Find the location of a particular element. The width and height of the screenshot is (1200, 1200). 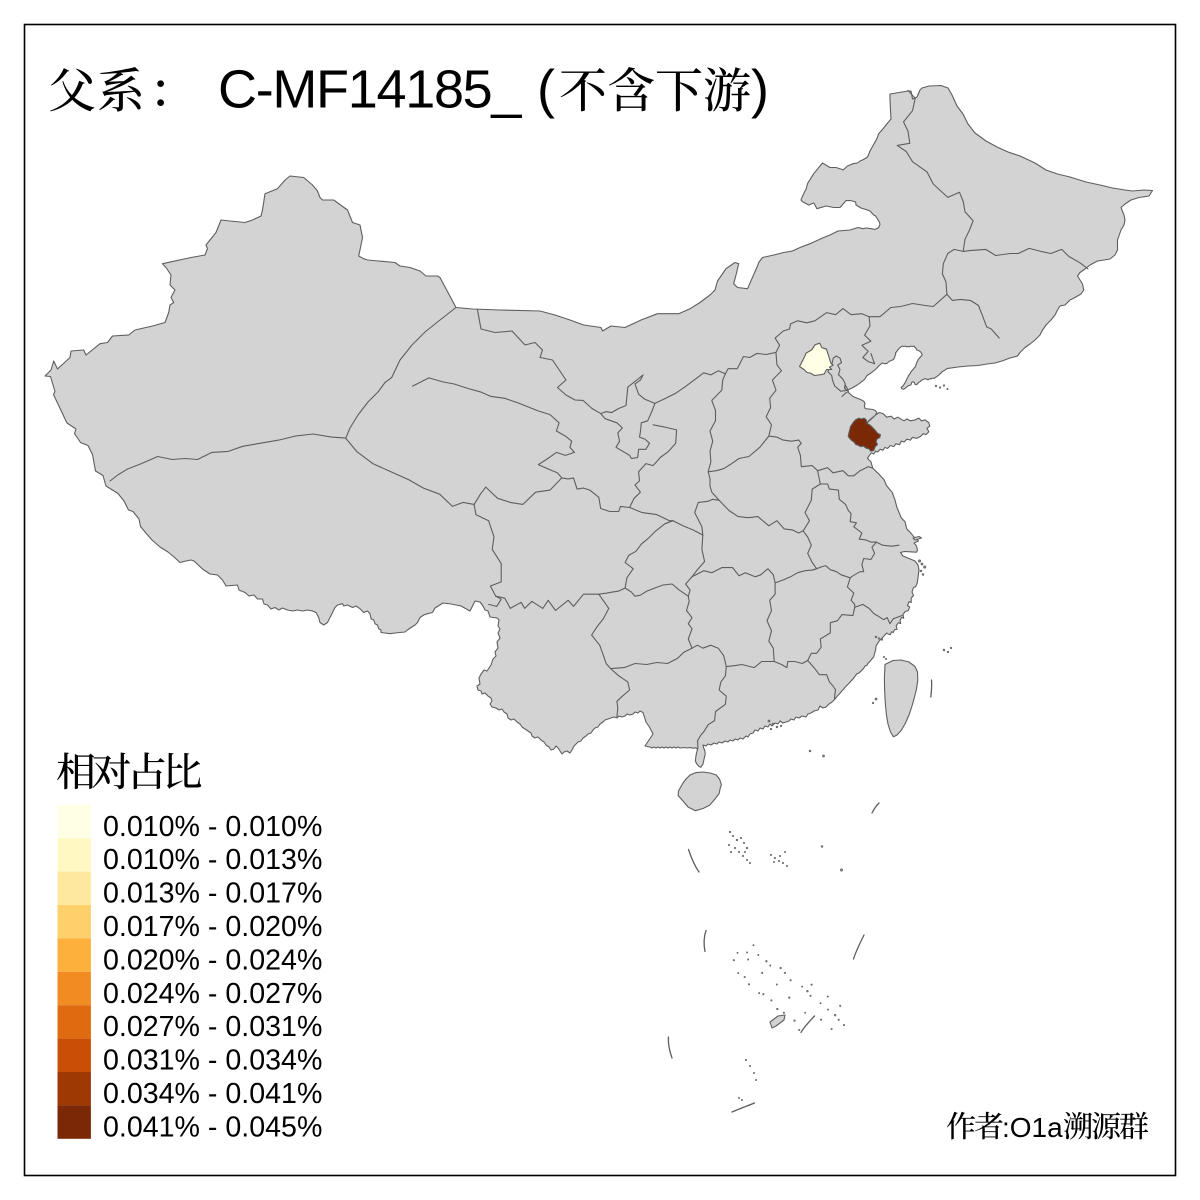

svg-text: 0.034% - 0.041% is located at coordinates (212, 1094).